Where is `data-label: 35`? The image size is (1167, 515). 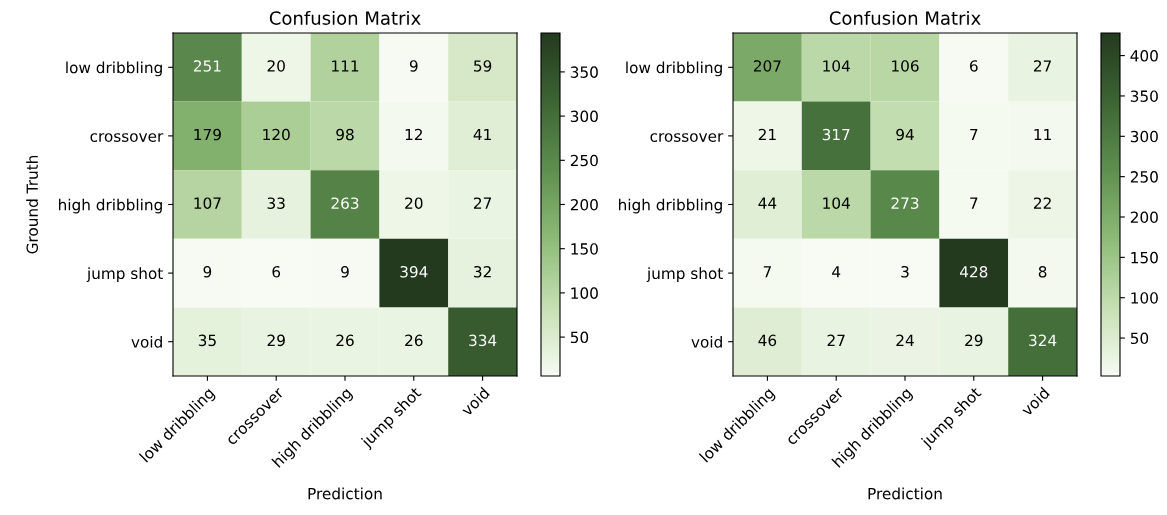
data-label: 35 is located at coordinates (207, 340).